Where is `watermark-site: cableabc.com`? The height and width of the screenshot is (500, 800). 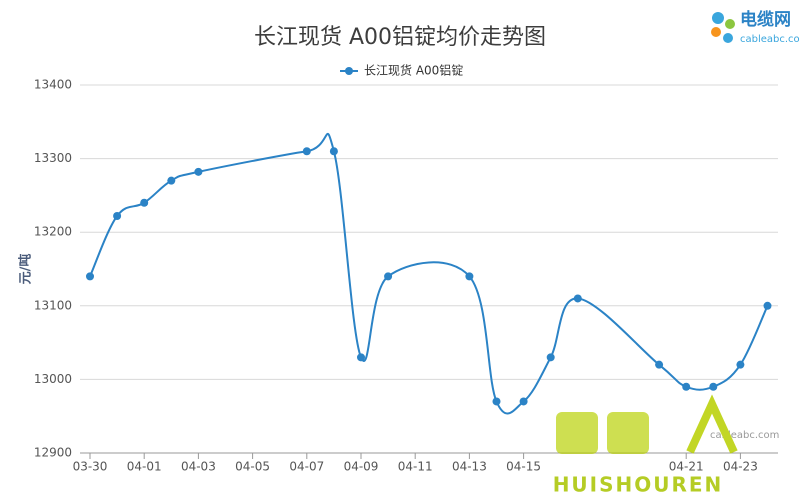 watermark-site: cableabc.com is located at coordinates (744, 435).